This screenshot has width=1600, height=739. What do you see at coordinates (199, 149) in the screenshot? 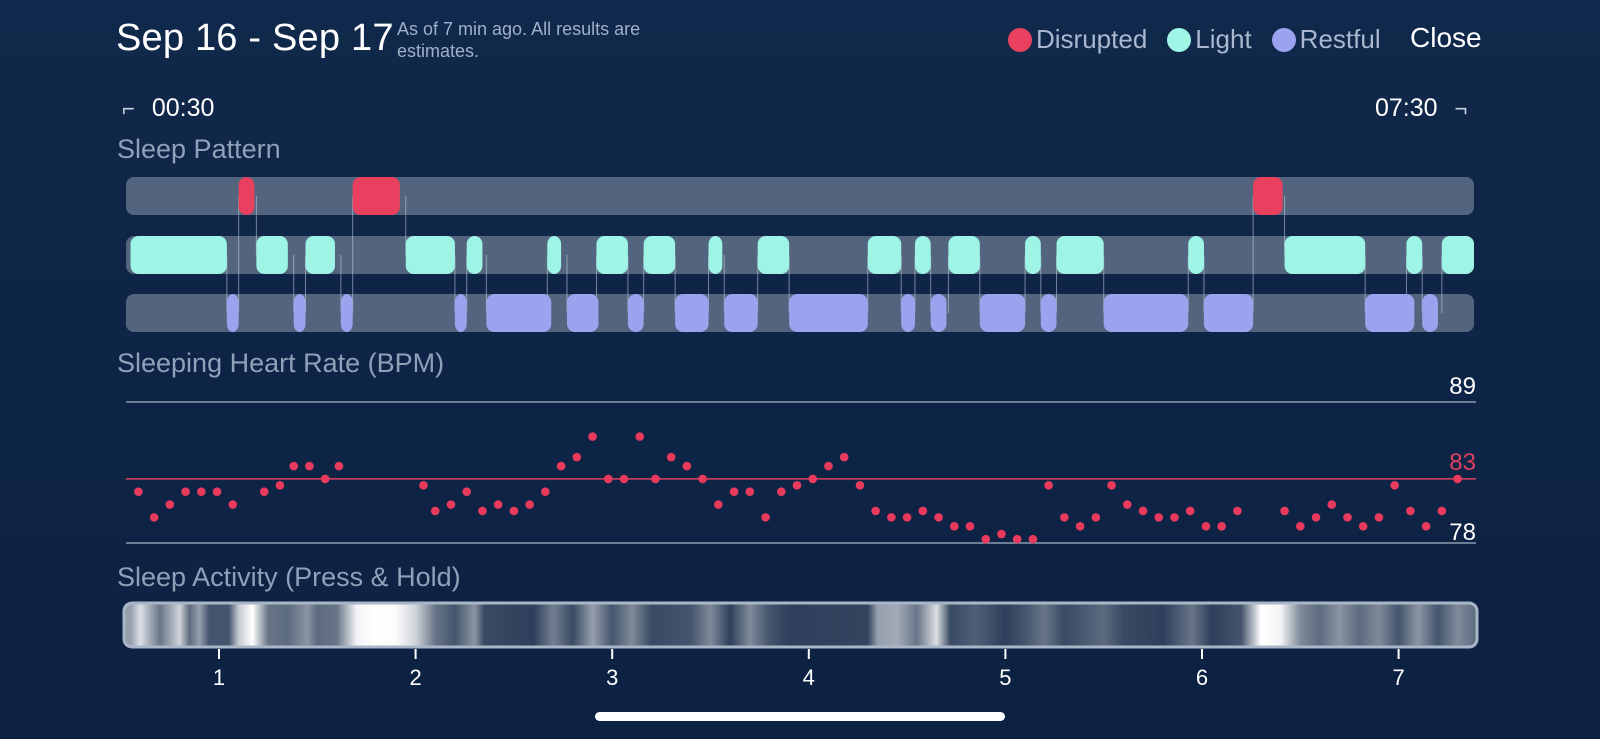
I see `sleep-pattern-label: Sleep Pattern` at bounding box center [199, 149].